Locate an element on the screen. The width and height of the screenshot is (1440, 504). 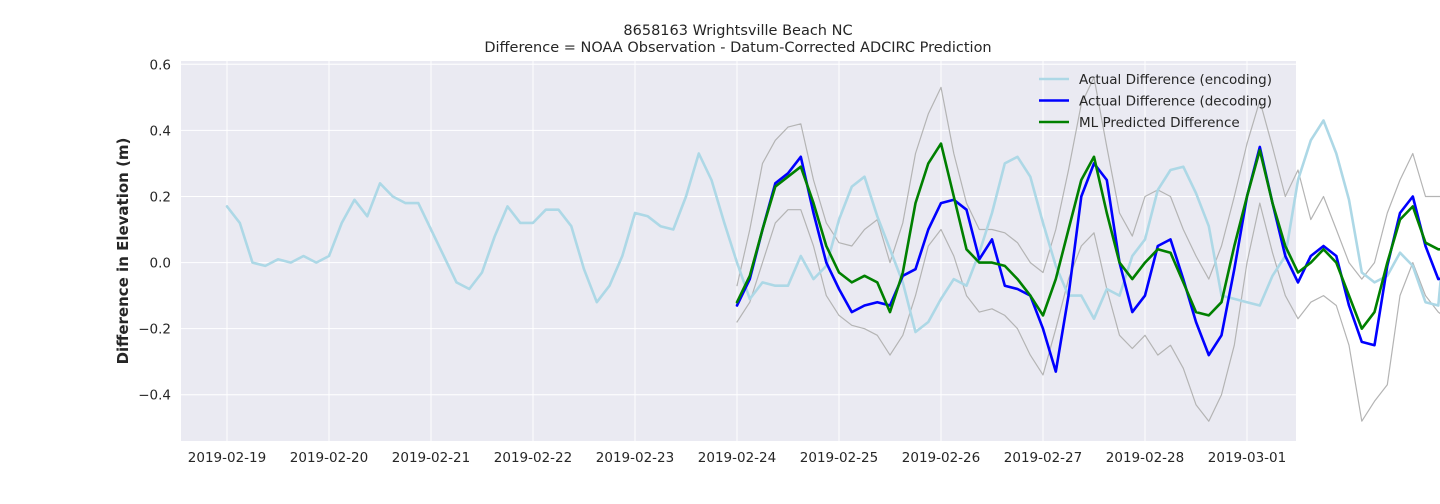
x-tick-label: 2019-02-28 is located at coordinates (1145, 458).